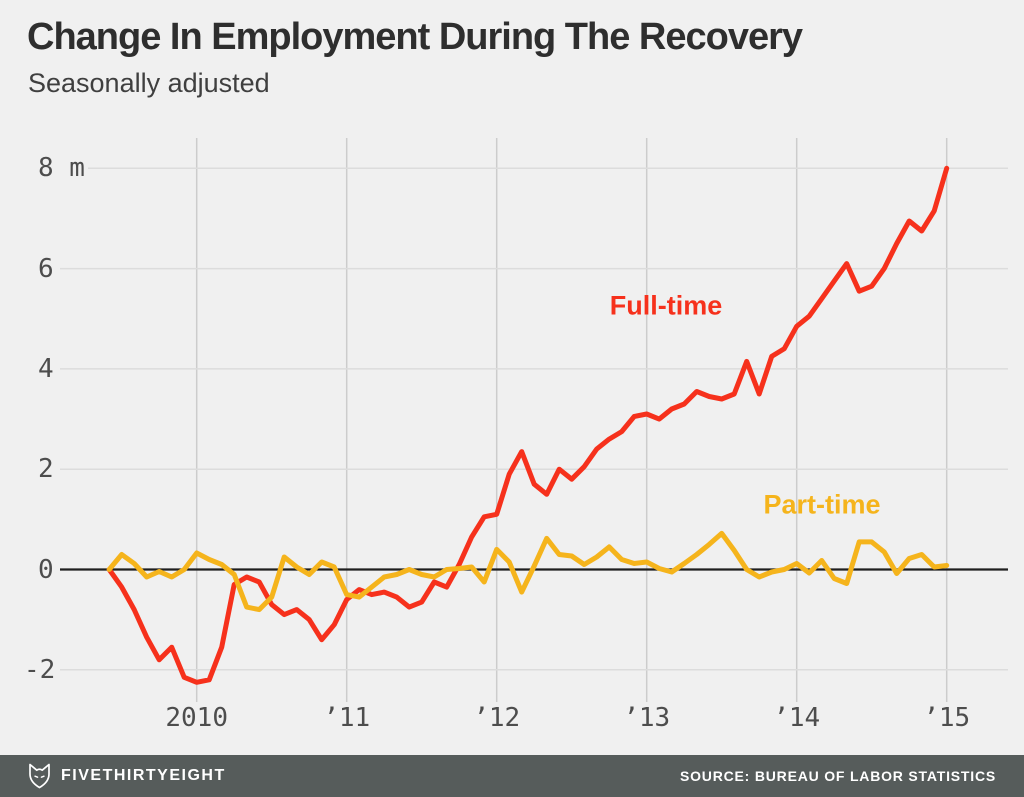 The width and height of the screenshot is (1024, 797). What do you see at coordinates (196, 718) in the screenshot?
I see `x-axis-tick-label: 2010` at bounding box center [196, 718].